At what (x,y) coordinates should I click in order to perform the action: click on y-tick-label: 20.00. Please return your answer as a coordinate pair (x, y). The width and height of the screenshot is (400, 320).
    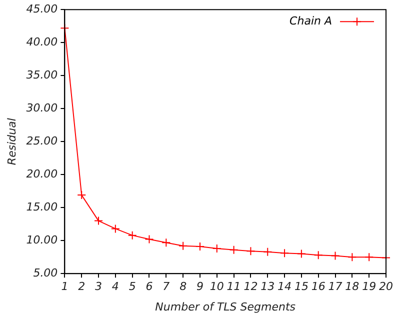
    Looking at the image, I should click on (42, 173).